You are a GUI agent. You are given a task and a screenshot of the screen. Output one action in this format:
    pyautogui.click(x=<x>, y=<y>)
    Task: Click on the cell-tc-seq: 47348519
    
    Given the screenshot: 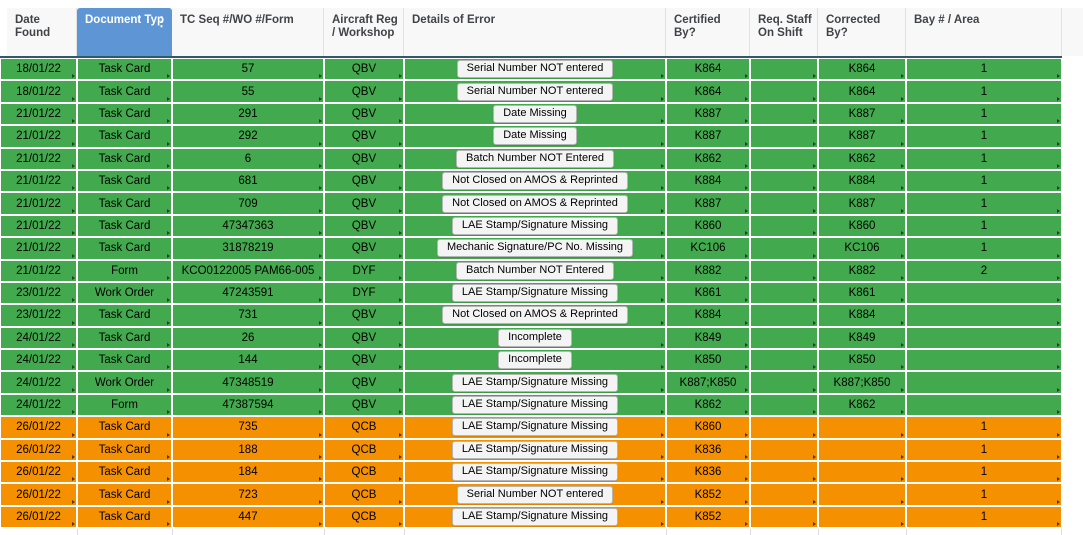 What is the action you would take?
    pyautogui.click(x=248, y=382)
    